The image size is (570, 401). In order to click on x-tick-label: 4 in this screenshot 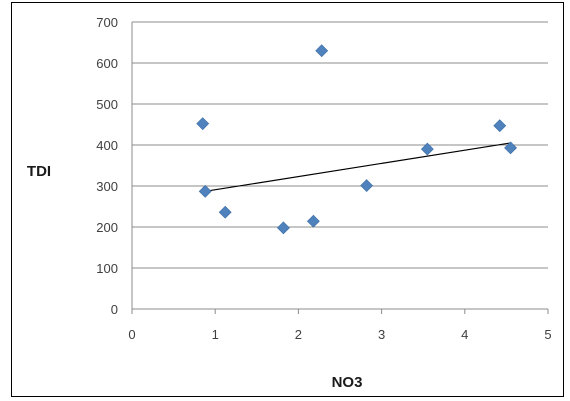, I will do `click(464, 334)`.